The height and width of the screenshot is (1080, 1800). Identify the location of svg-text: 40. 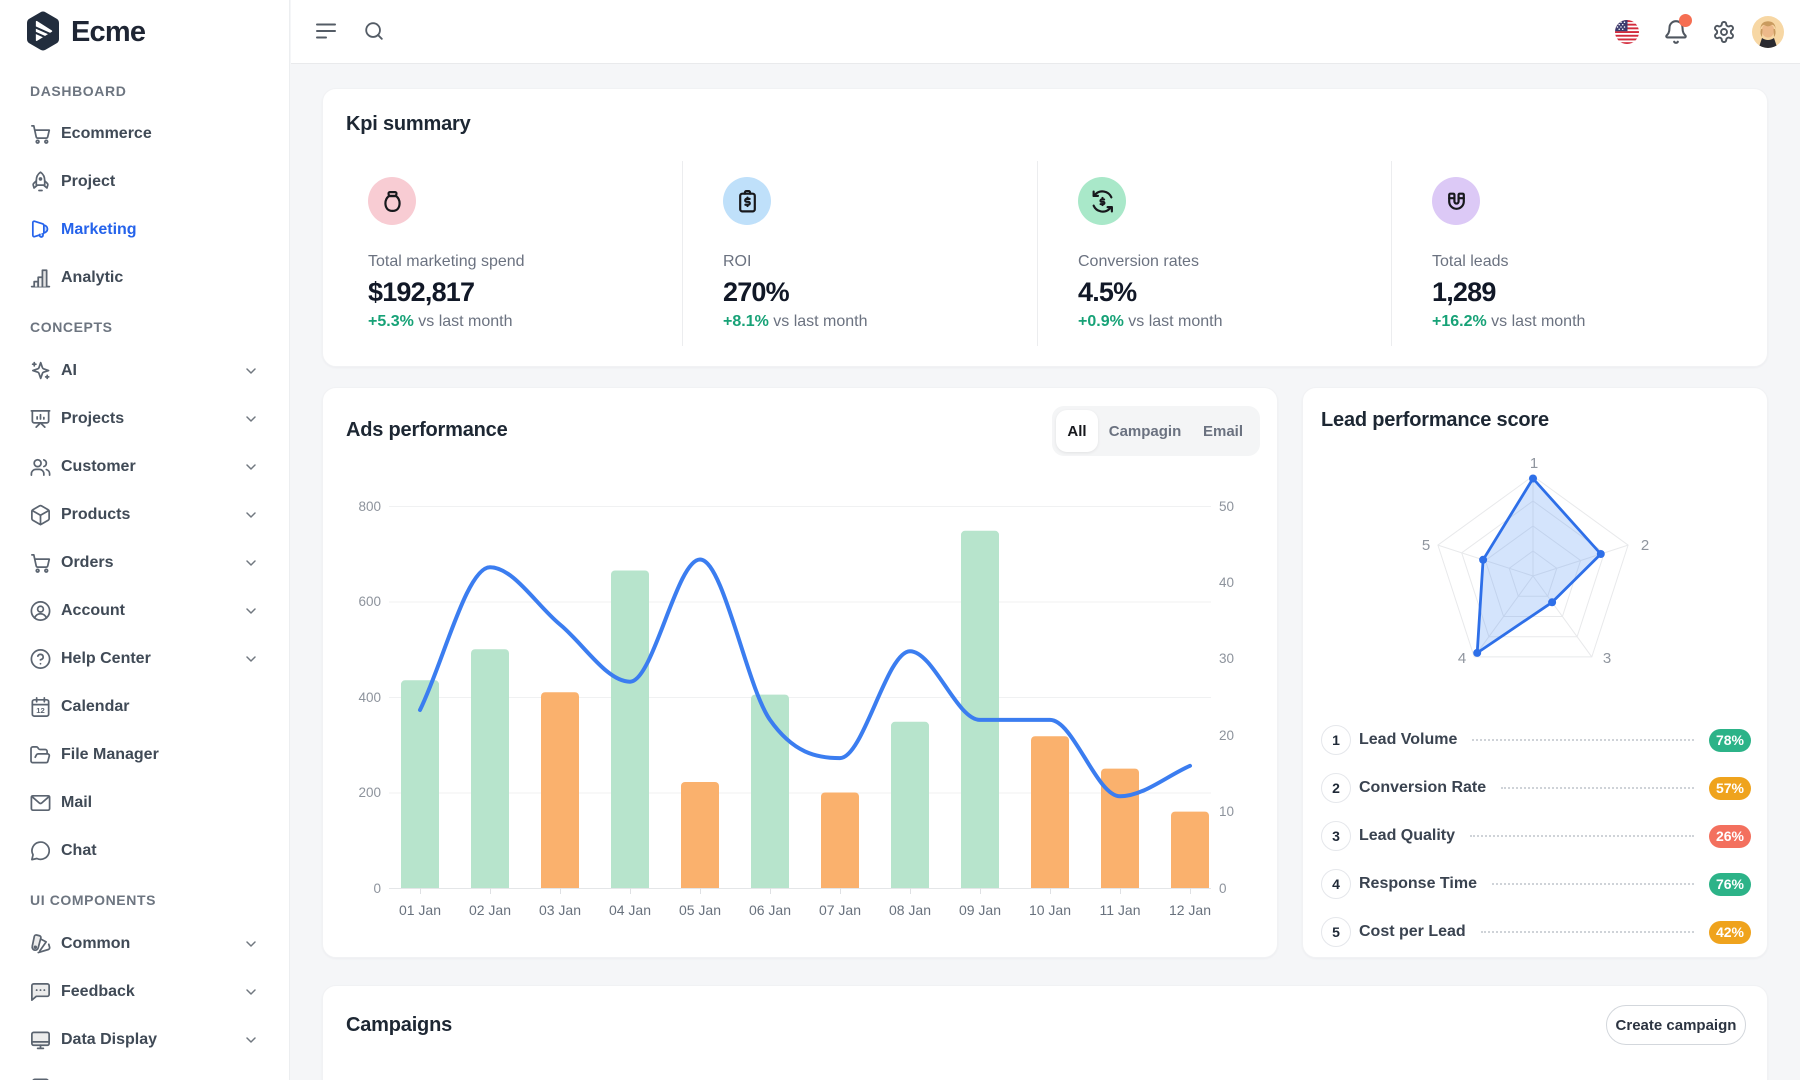
(1226, 582).